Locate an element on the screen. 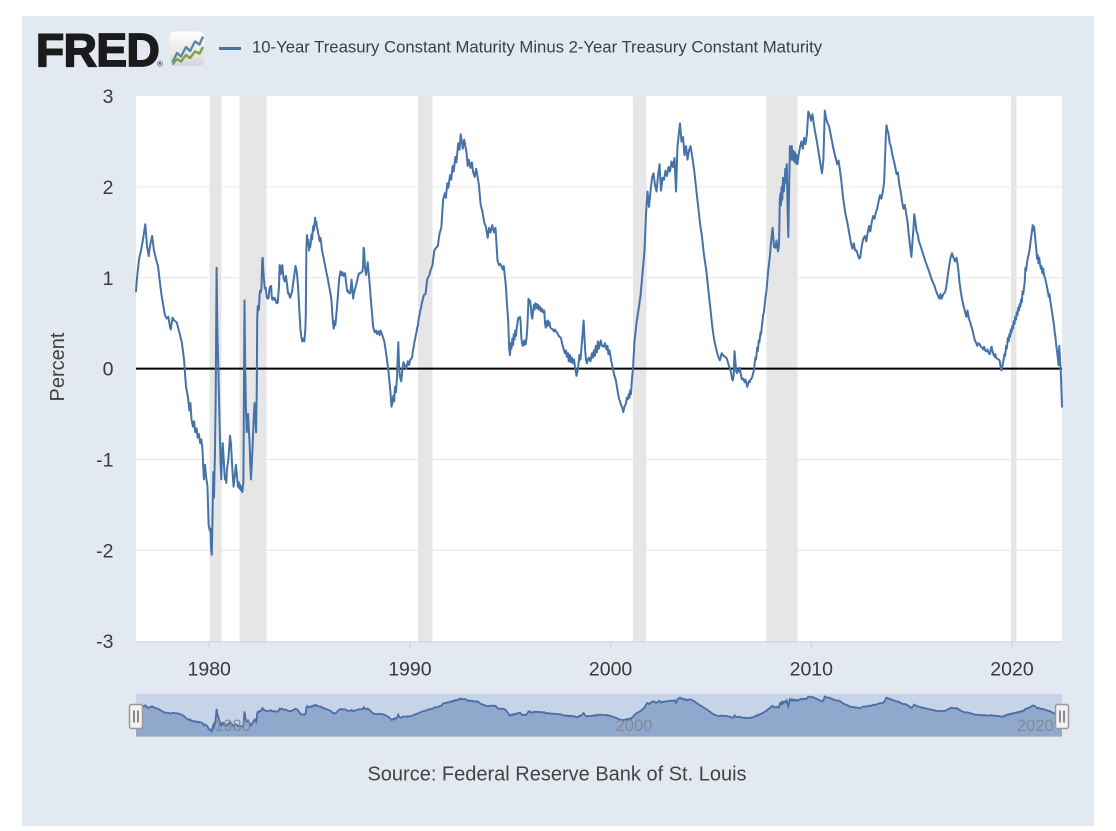 Image resolution: width=1116 pixels, height=831 pixels. svg-text: 1 is located at coordinates (108, 279).